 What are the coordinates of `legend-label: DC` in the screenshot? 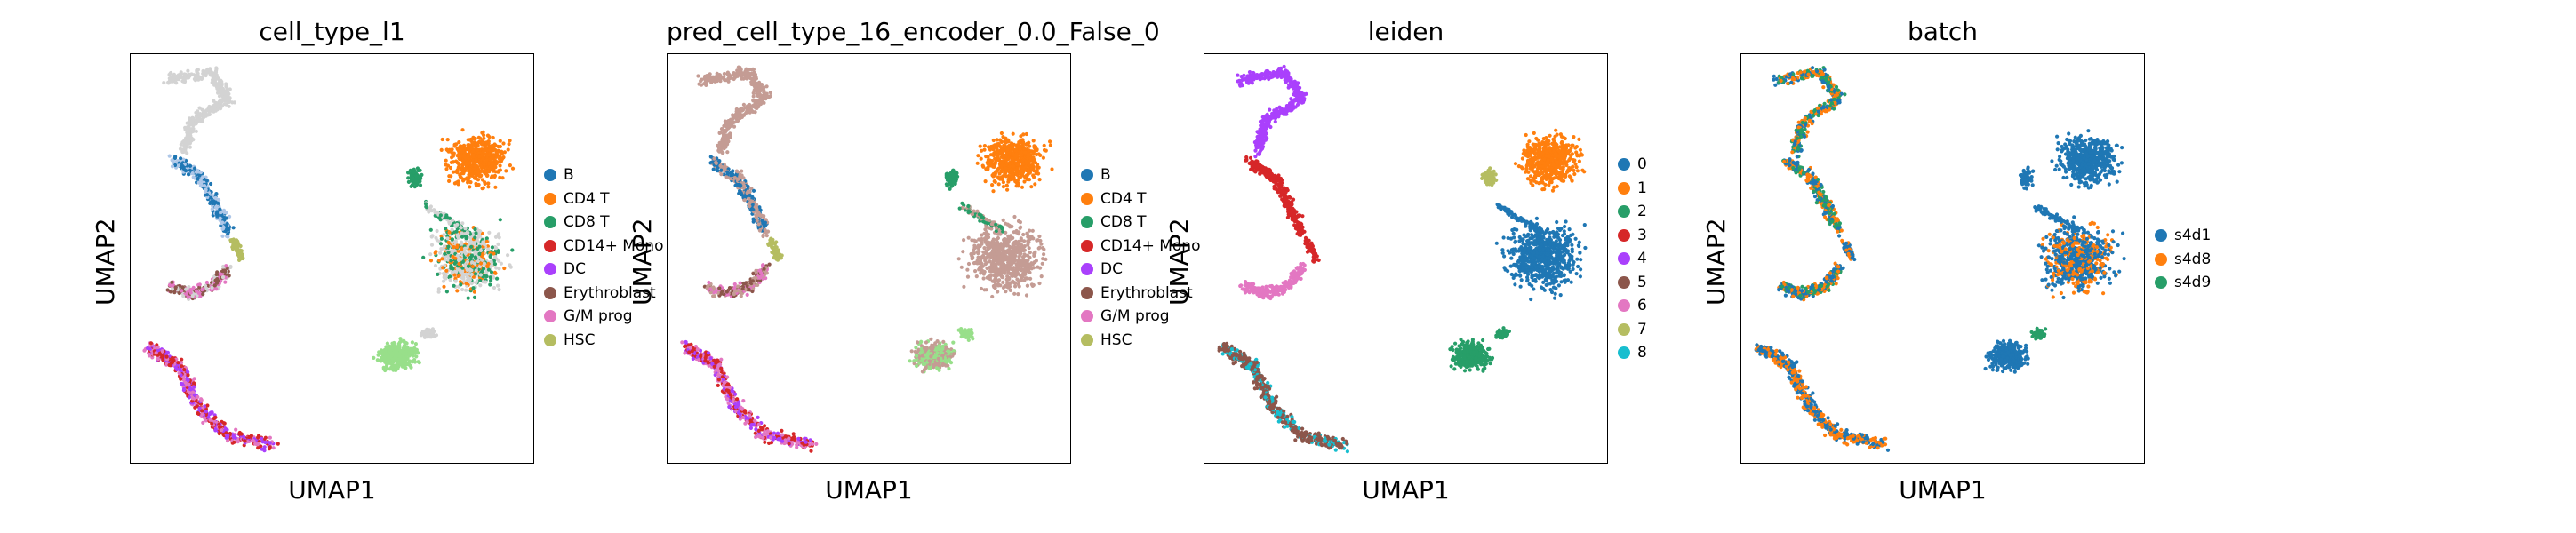 It's located at (575, 269).